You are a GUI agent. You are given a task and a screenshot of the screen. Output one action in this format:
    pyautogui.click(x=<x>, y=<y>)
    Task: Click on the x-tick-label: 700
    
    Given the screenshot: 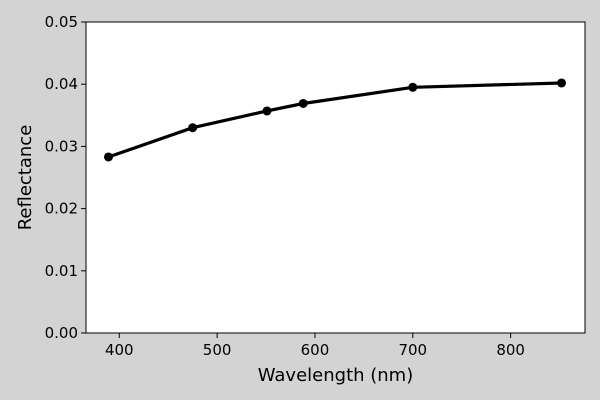 What is the action you would take?
    pyautogui.click(x=412, y=350)
    